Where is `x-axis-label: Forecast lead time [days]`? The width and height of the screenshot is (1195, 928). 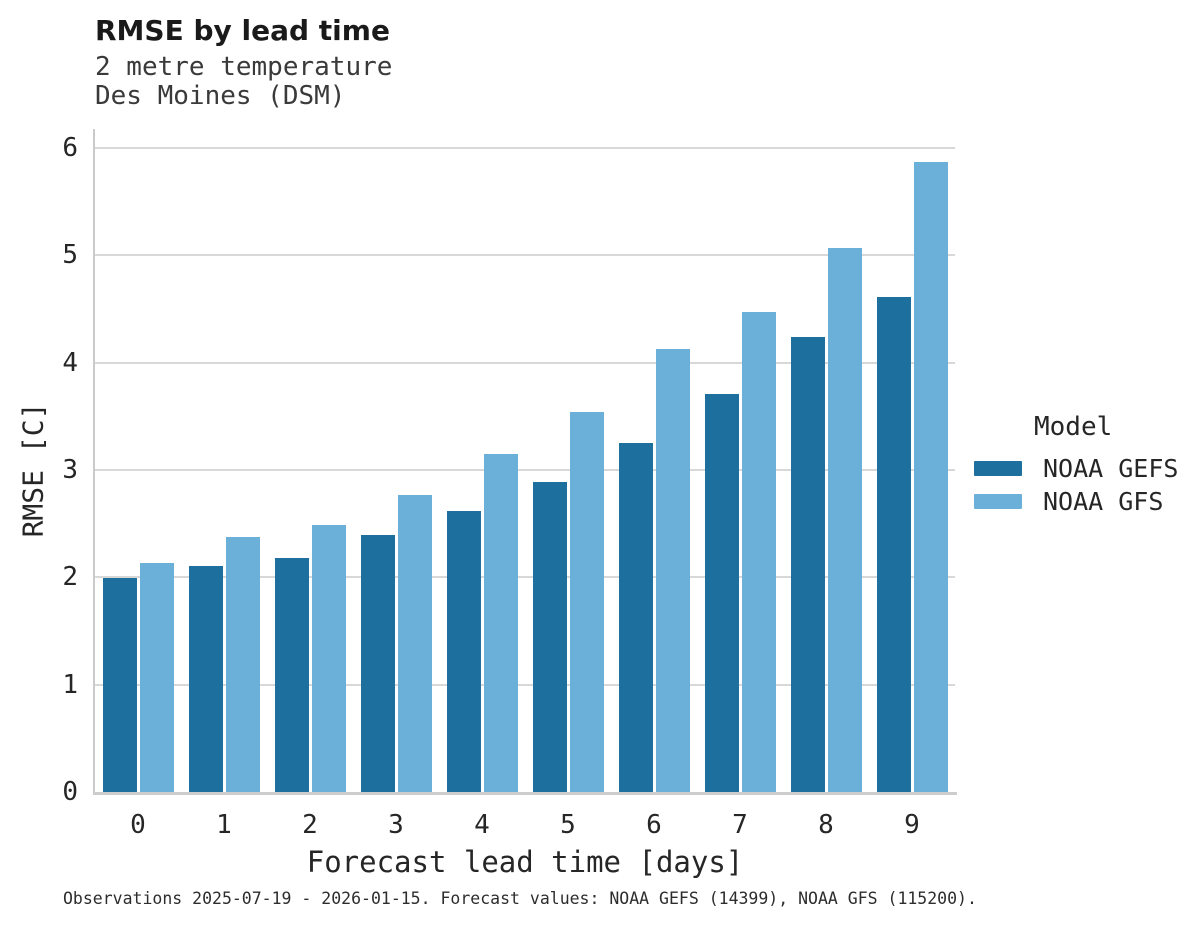 x-axis-label: Forecast lead time [days] is located at coordinates (525, 862).